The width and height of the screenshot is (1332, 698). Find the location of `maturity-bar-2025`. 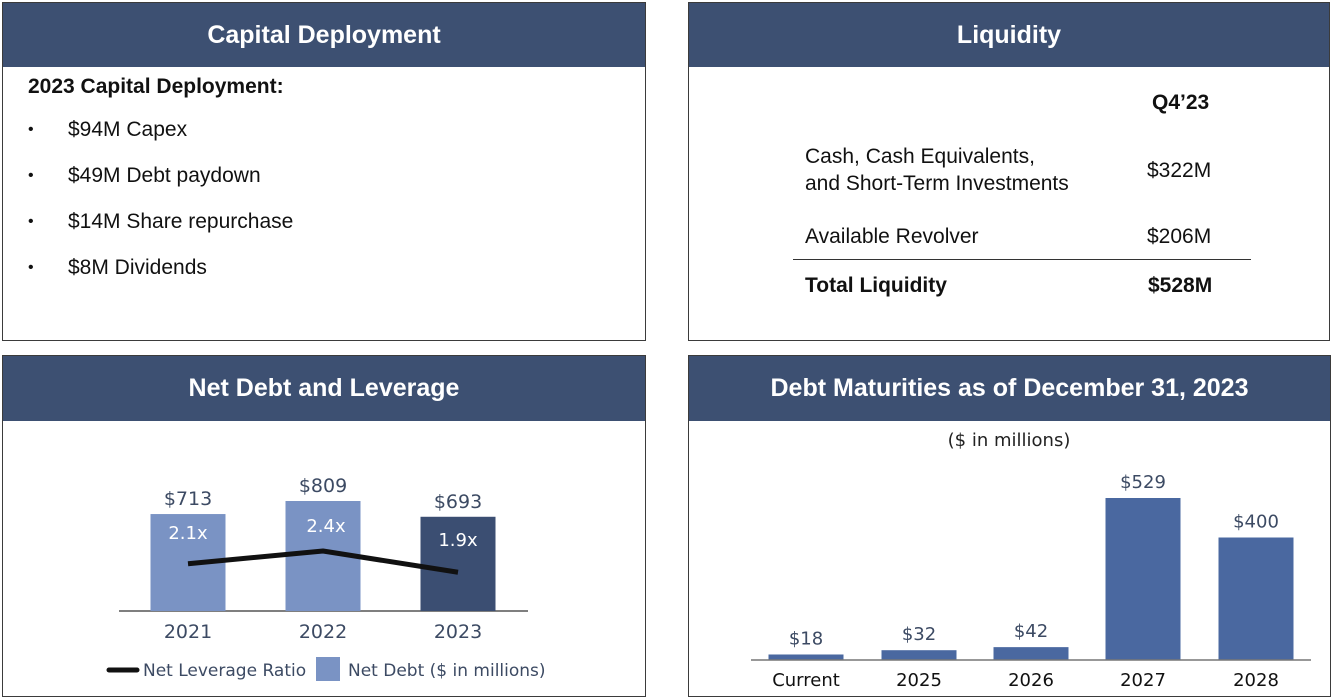

maturity-bar-2025 is located at coordinates (919, 655).